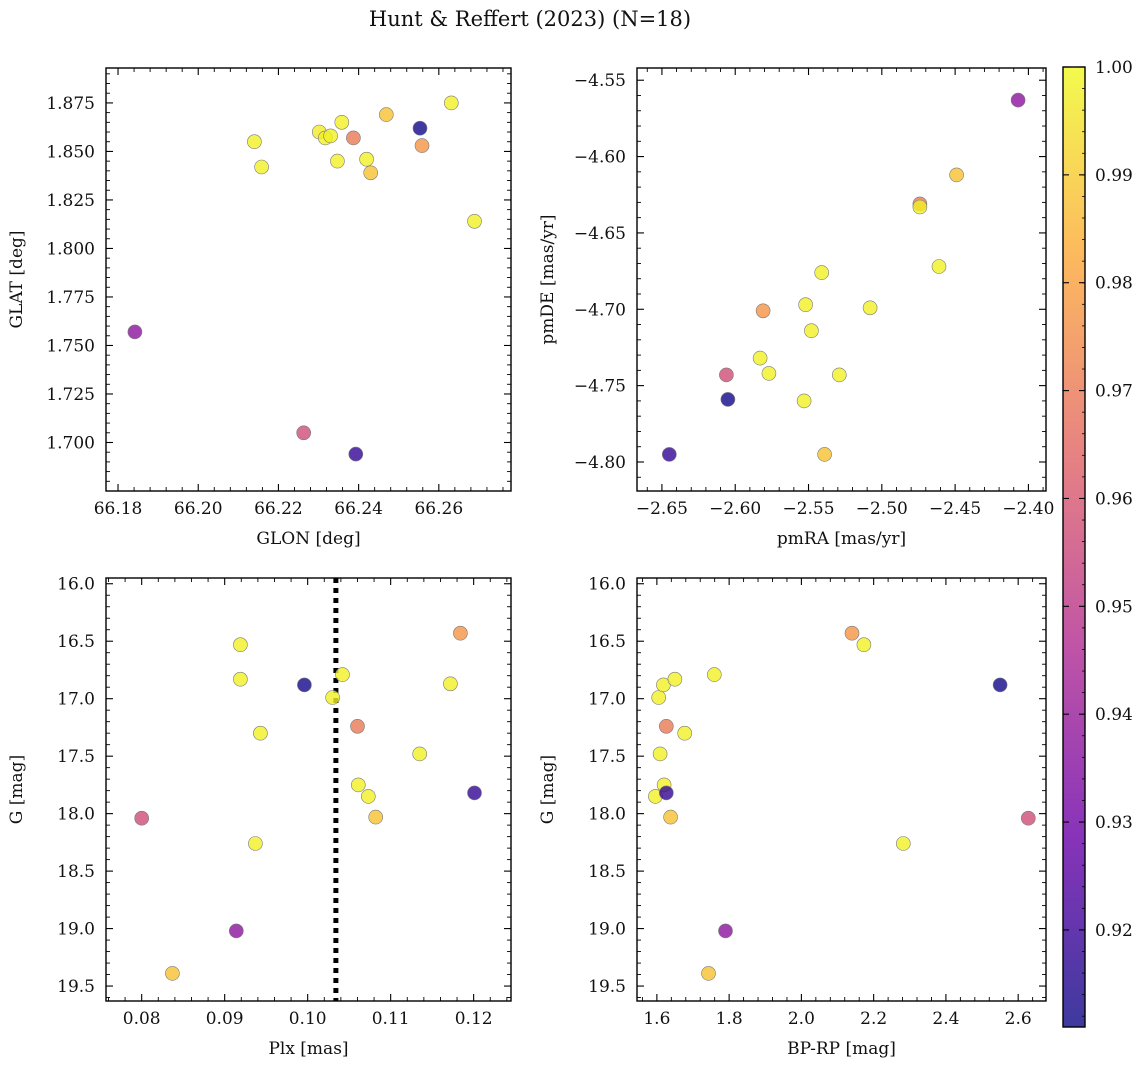 This screenshot has height=1067, width=1148. Describe the element at coordinates (70, 104) in the screenshot. I see `y-tick-label: 1.875` at that location.